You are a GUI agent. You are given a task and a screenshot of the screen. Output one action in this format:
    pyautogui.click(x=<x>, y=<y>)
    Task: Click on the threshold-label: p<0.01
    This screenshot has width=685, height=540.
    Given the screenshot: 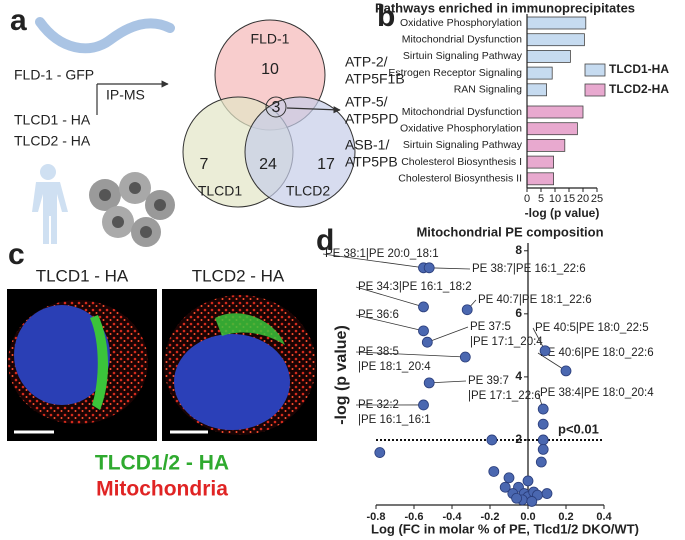 What is the action you would take?
    pyautogui.click(x=578, y=428)
    